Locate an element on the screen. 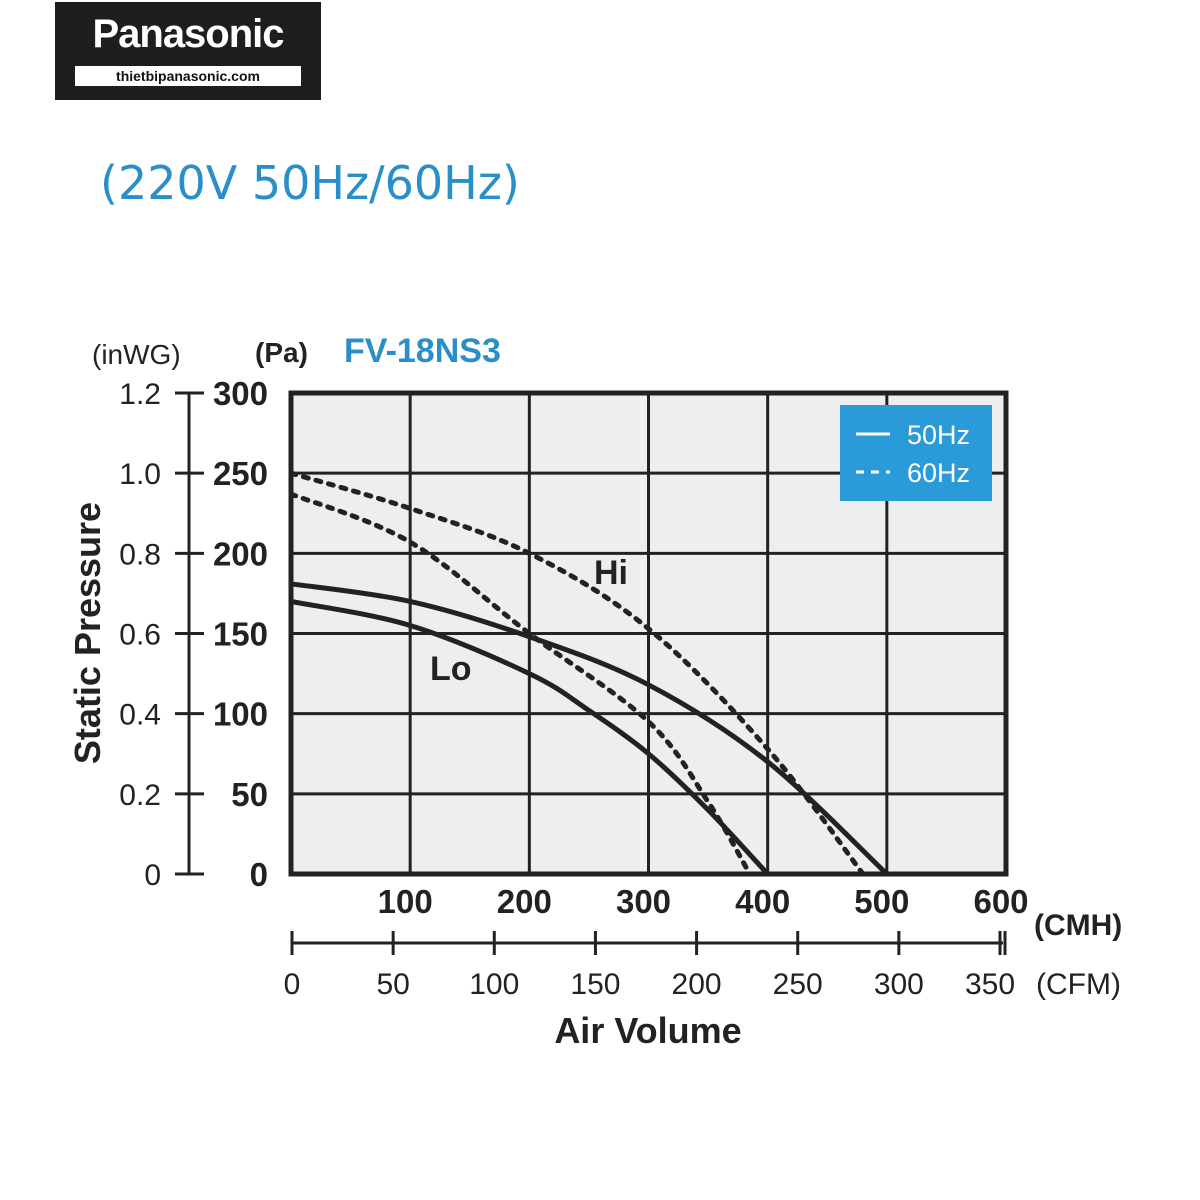  y-tick-label-pa: 100 is located at coordinates (240, 714).